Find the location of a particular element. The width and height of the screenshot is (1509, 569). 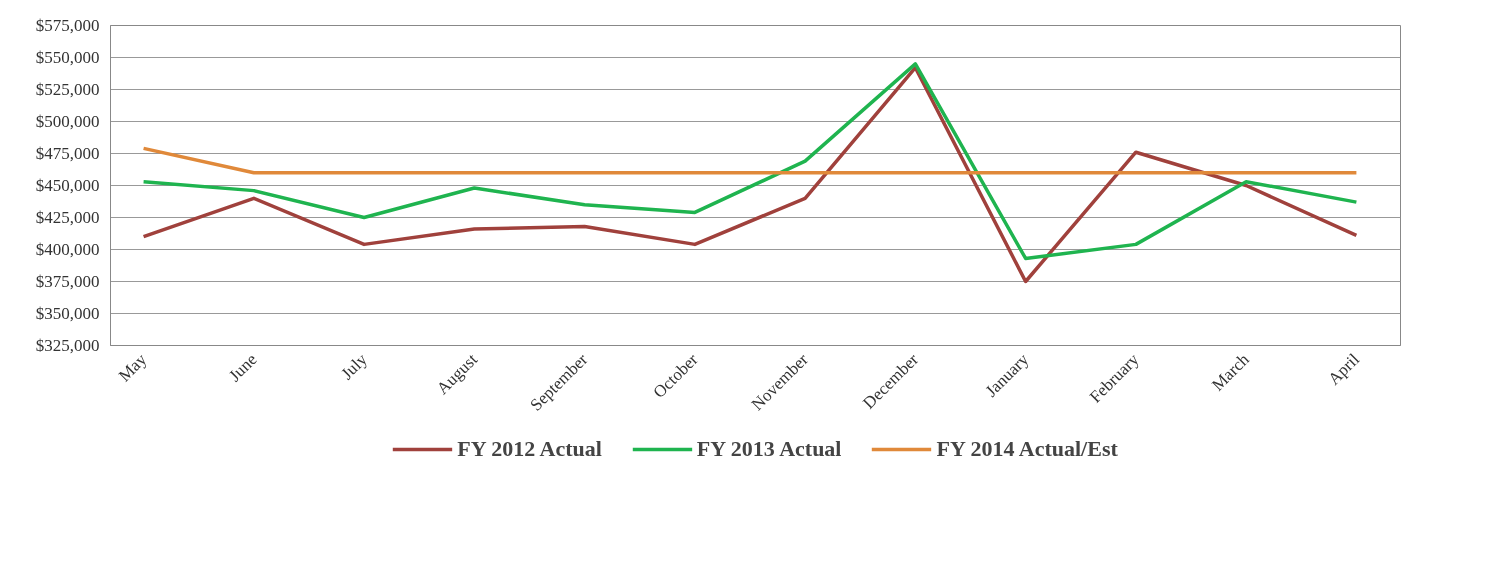

x-tick-label: July is located at coordinates (354, 366).